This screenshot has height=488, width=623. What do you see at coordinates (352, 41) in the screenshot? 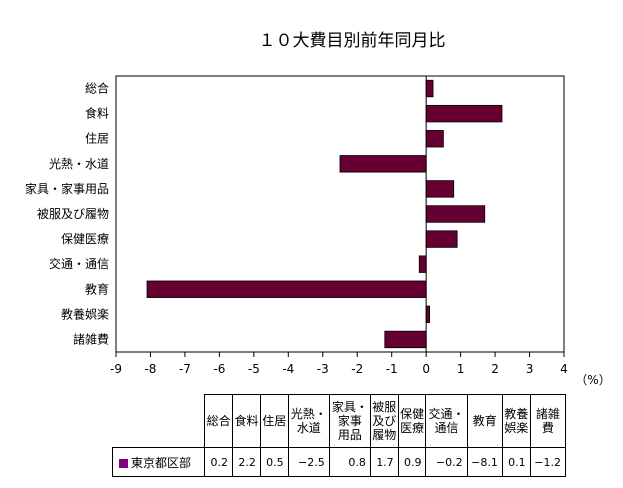
I see `chart-title: １０大費目別前年同月比` at bounding box center [352, 41].